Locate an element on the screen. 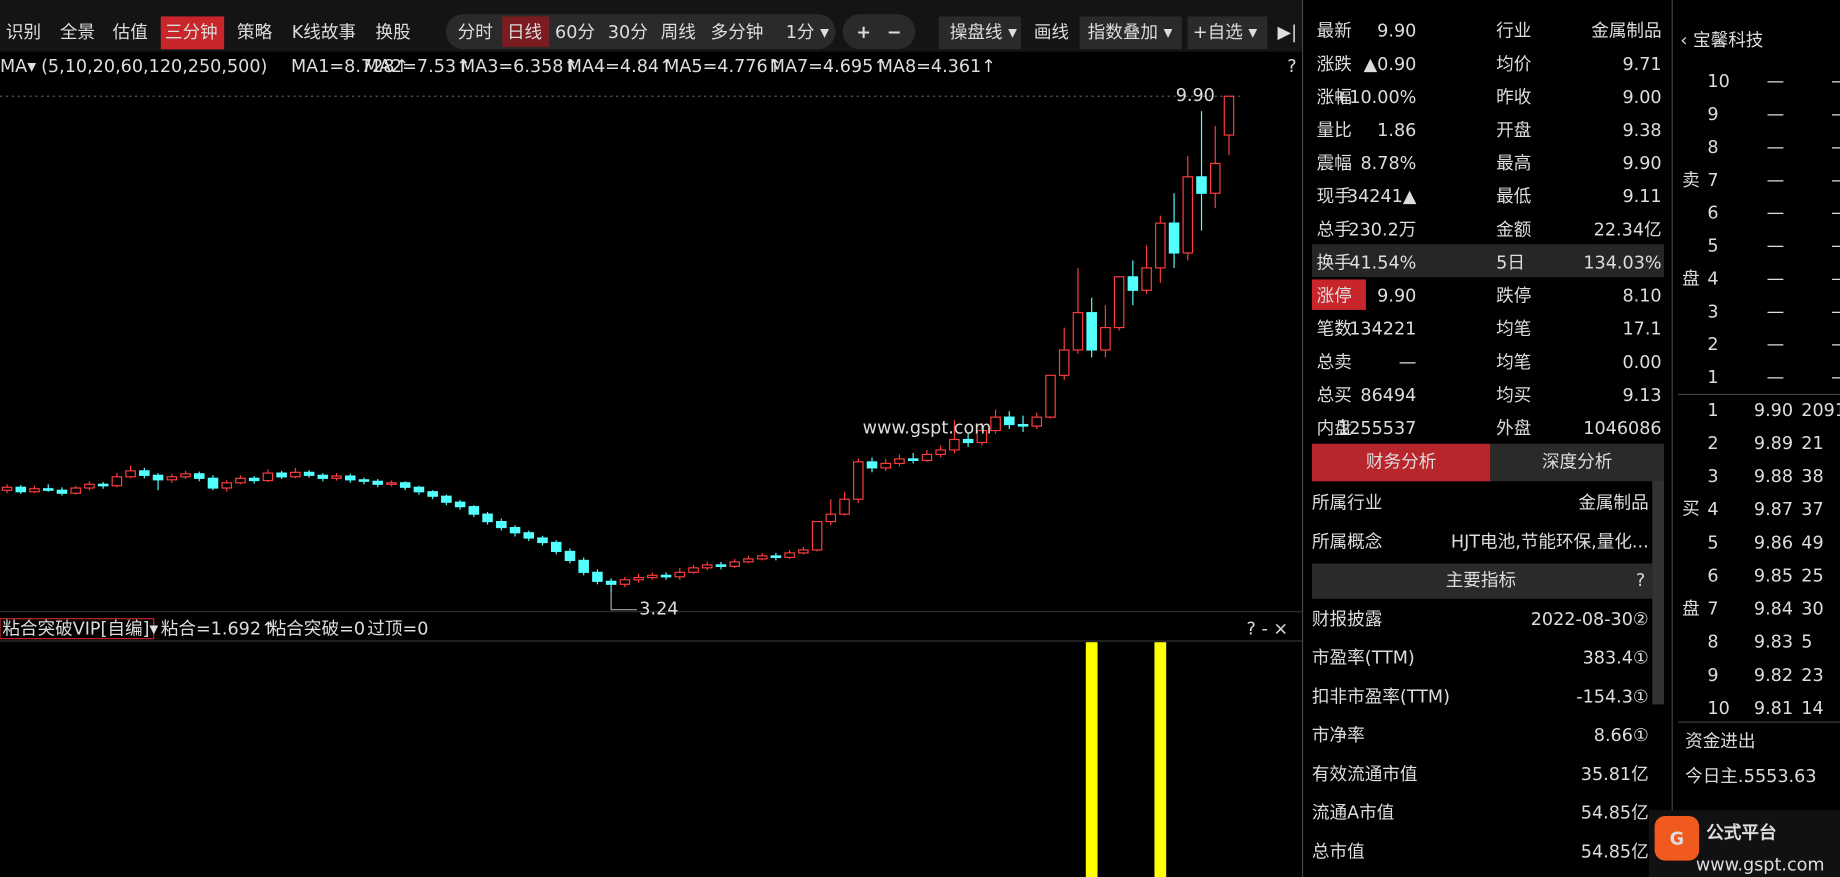 The width and height of the screenshot is (1840, 877). period-button: 30分 is located at coordinates (628, 33).